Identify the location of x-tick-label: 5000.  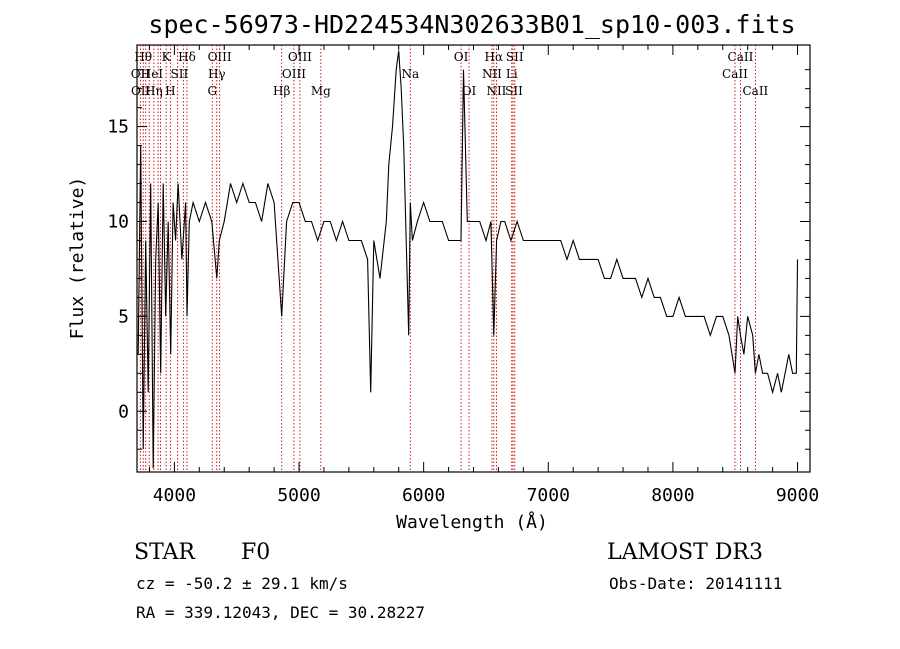
(298, 495).